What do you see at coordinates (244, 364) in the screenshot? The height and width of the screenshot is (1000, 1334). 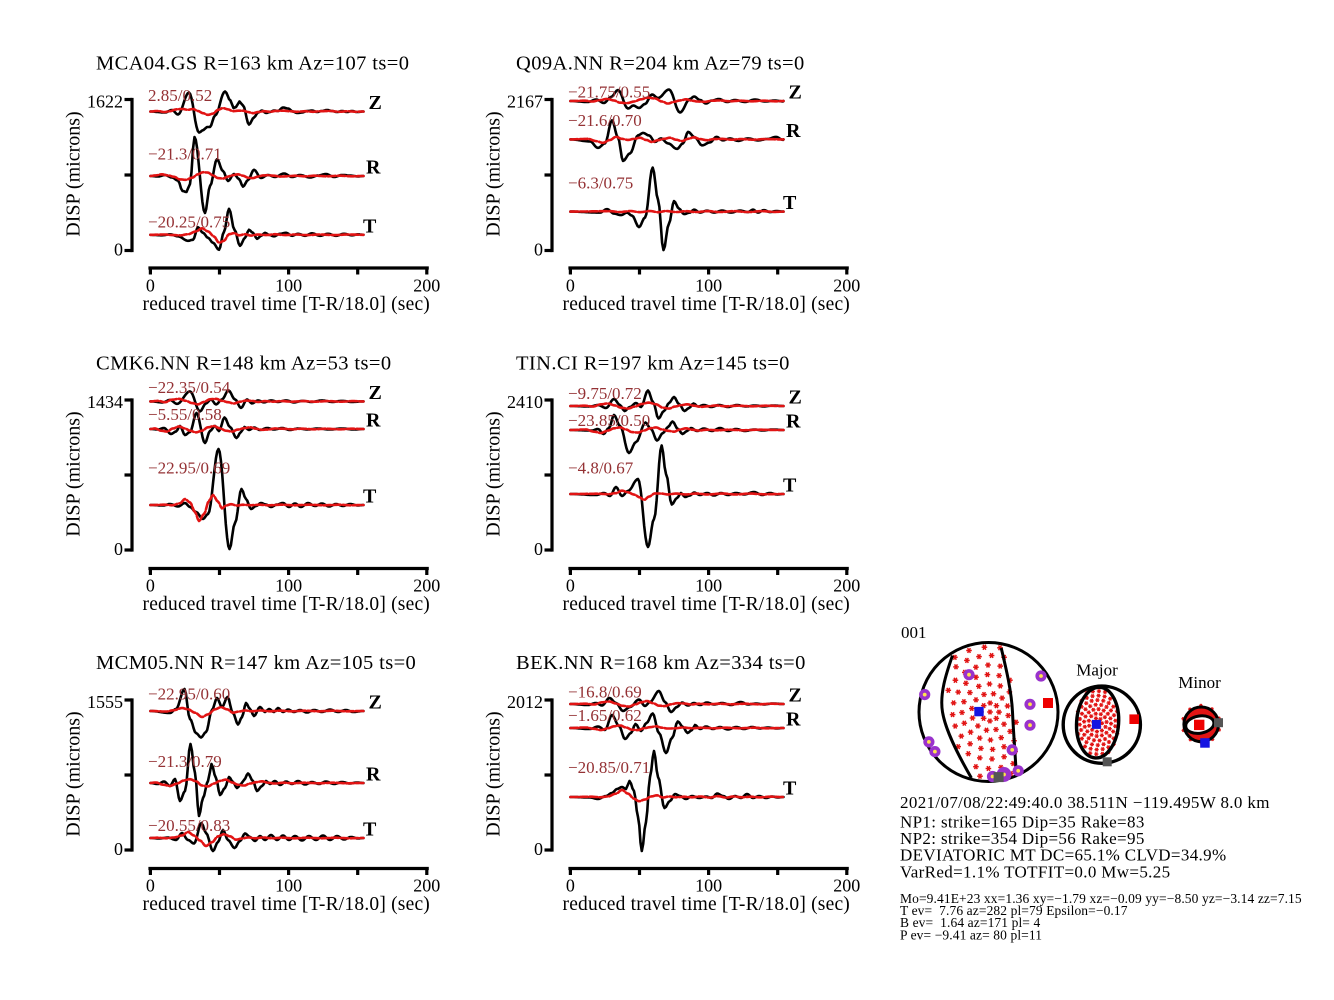 I see `svg-text: CMK6.NN R=148 km Az=53 ts=0` at bounding box center [244, 364].